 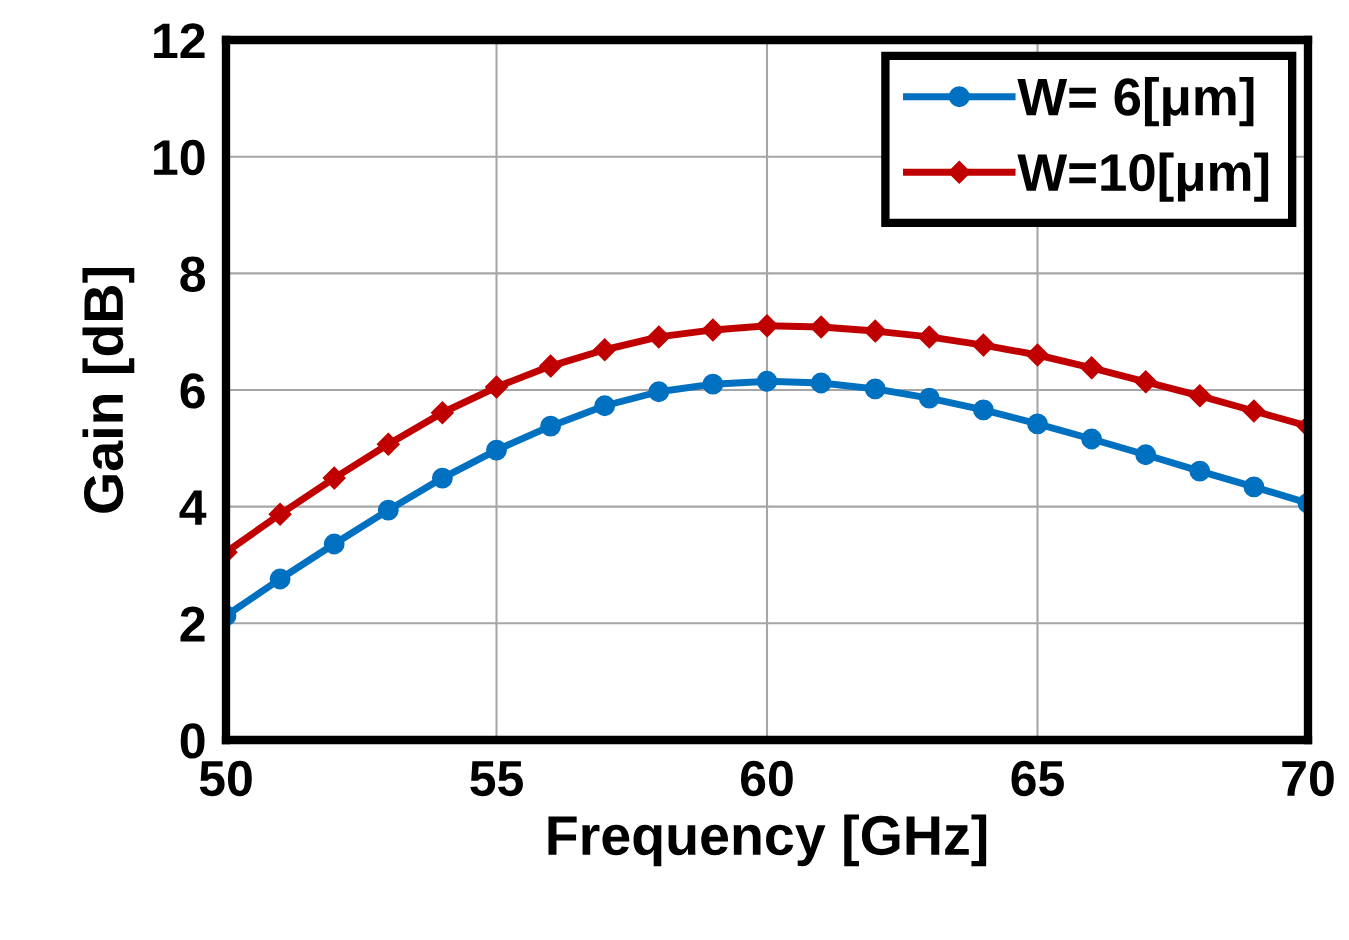 What do you see at coordinates (193, 274) in the screenshot?
I see `y-tick-label: 8` at bounding box center [193, 274].